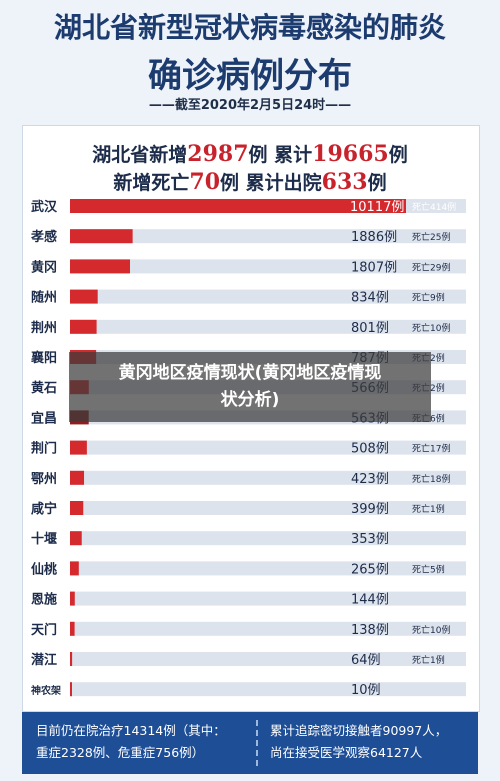 This screenshot has height=781, width=500. What do you see at coordinates (131, 742) in the screenshot?
I see `footer-left: 目前仍在院治疗14314例（其中： 重症2328例、危重症756例）` at bounding box center [131, 742].